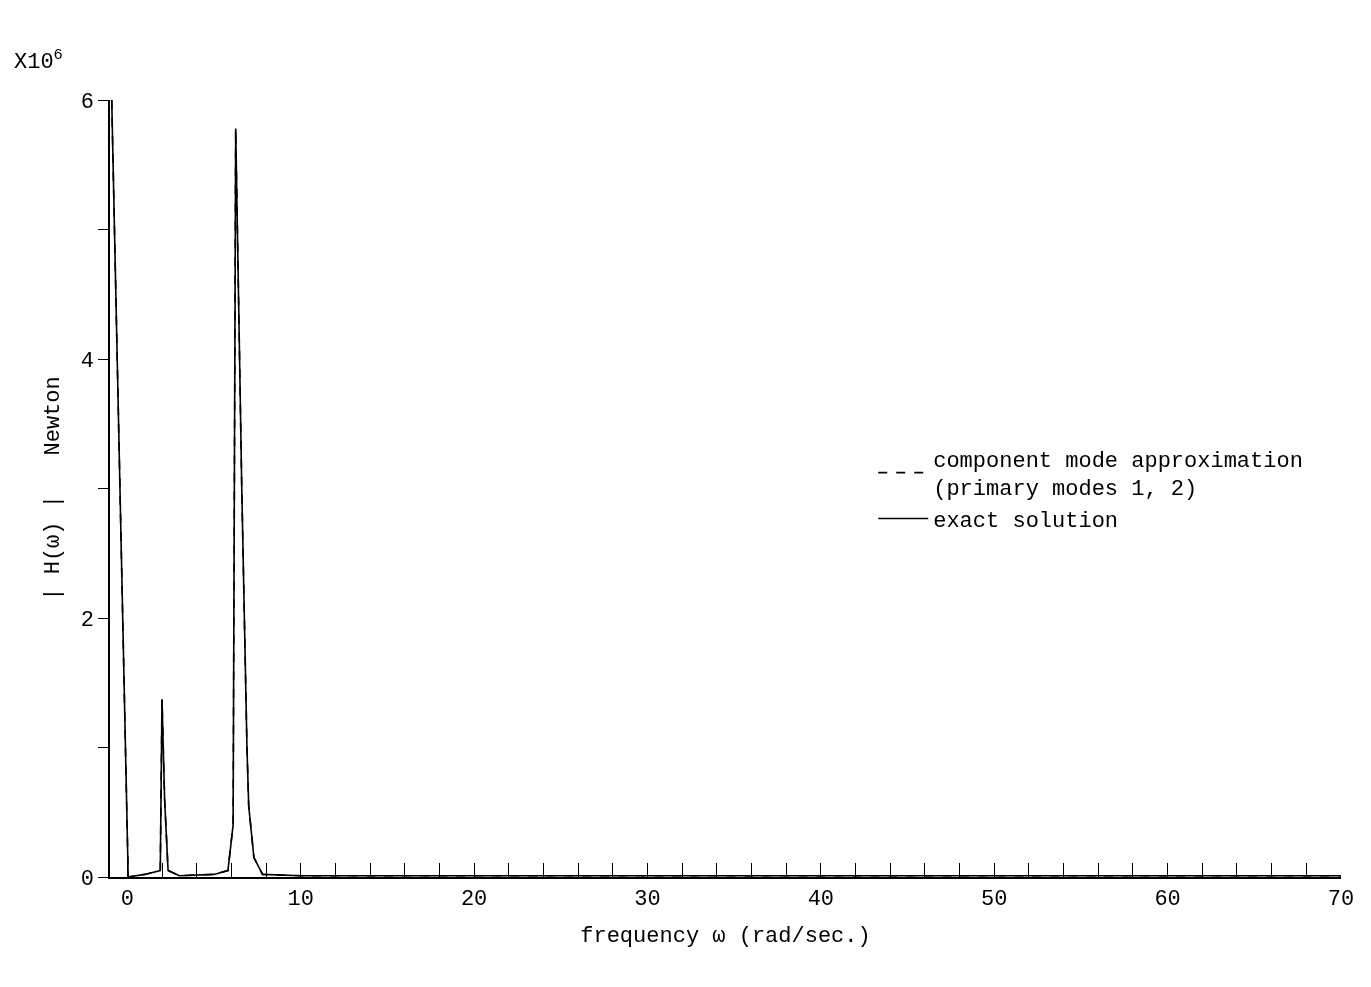 The height and width of the screenshot is (987, 1371). What do you see at coordinates (1118, 475) in the screenshot?
I see `legend-label: component mode approximation (primary modes 1, 2)` at bounding box center [1118, 475].